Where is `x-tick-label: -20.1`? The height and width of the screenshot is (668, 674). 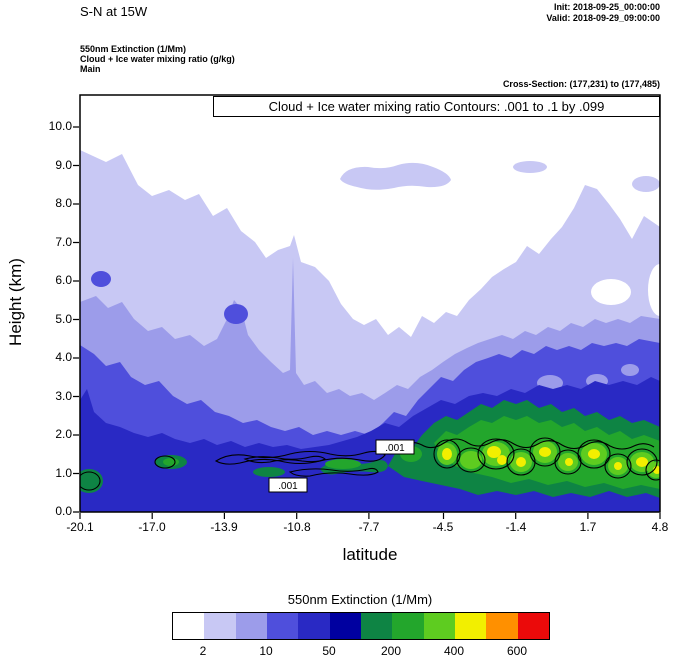 x-tick-label: -20.1 is located at coordinates (80, 527).